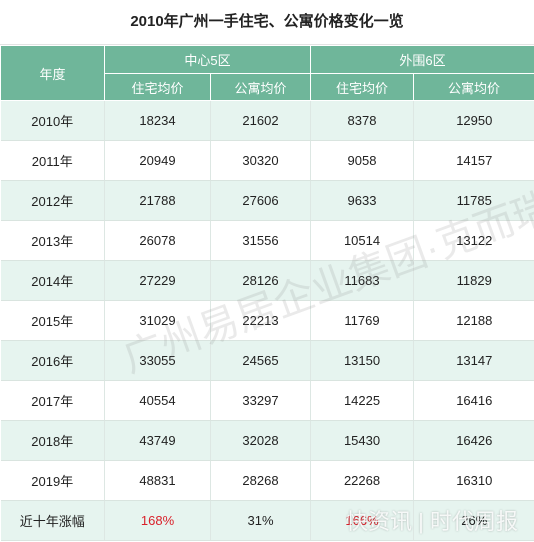 Image resolution: width=534 pixels, height=542 pixels. I want to click on table-row: 2016年 33055 24565 13150 13147, so click(267, 360).